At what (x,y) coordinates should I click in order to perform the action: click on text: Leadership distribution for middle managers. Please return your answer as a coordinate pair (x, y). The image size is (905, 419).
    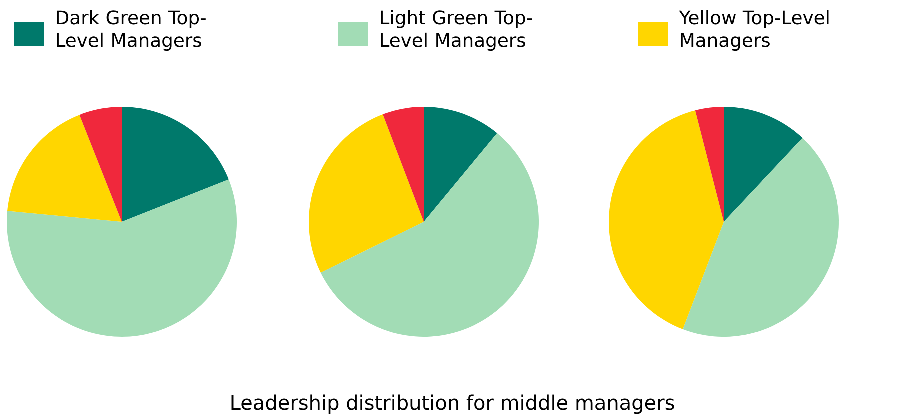
    Looking at the image, I should click on (453, 404).